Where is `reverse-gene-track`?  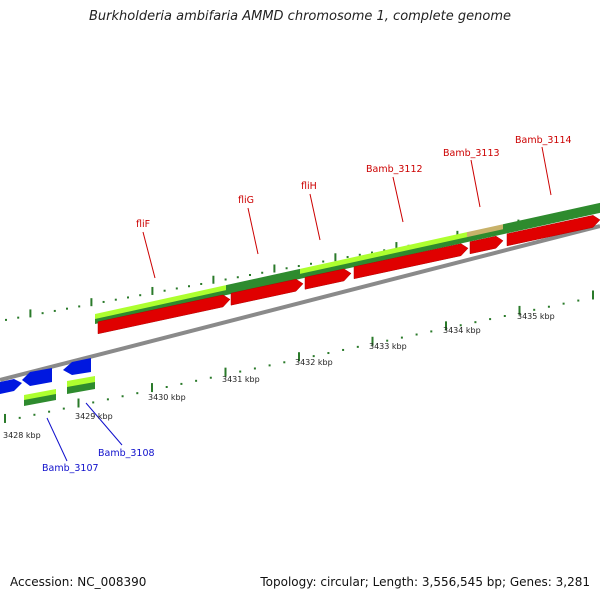 reverse-gene-track is located at coordinates (45, 376).